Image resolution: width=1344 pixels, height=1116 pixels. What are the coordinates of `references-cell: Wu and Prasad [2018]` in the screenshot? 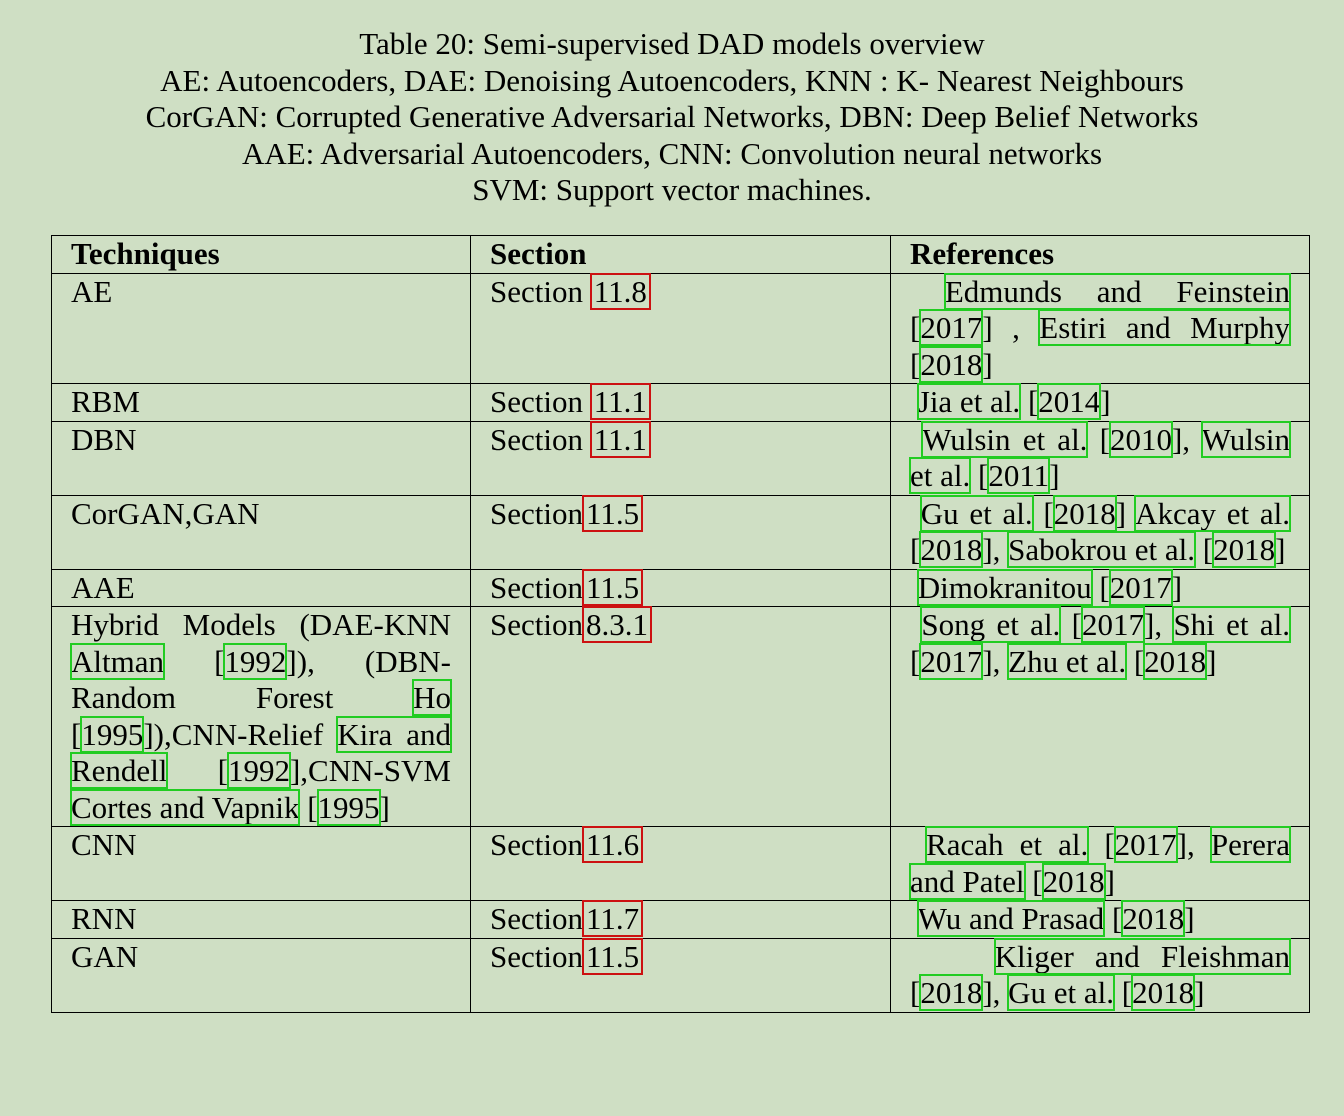 It's located at (1100, 919).